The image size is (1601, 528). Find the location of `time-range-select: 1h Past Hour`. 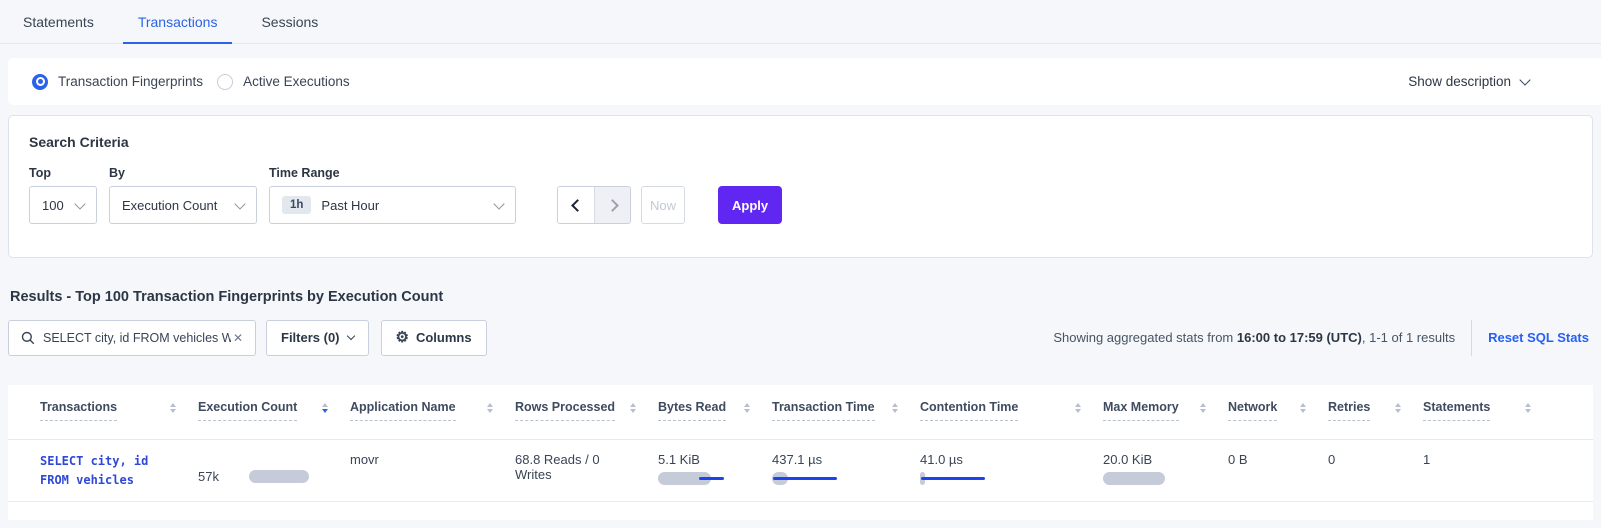

time-range-select: 1h Past Hour is located at coordinates (392, 205).